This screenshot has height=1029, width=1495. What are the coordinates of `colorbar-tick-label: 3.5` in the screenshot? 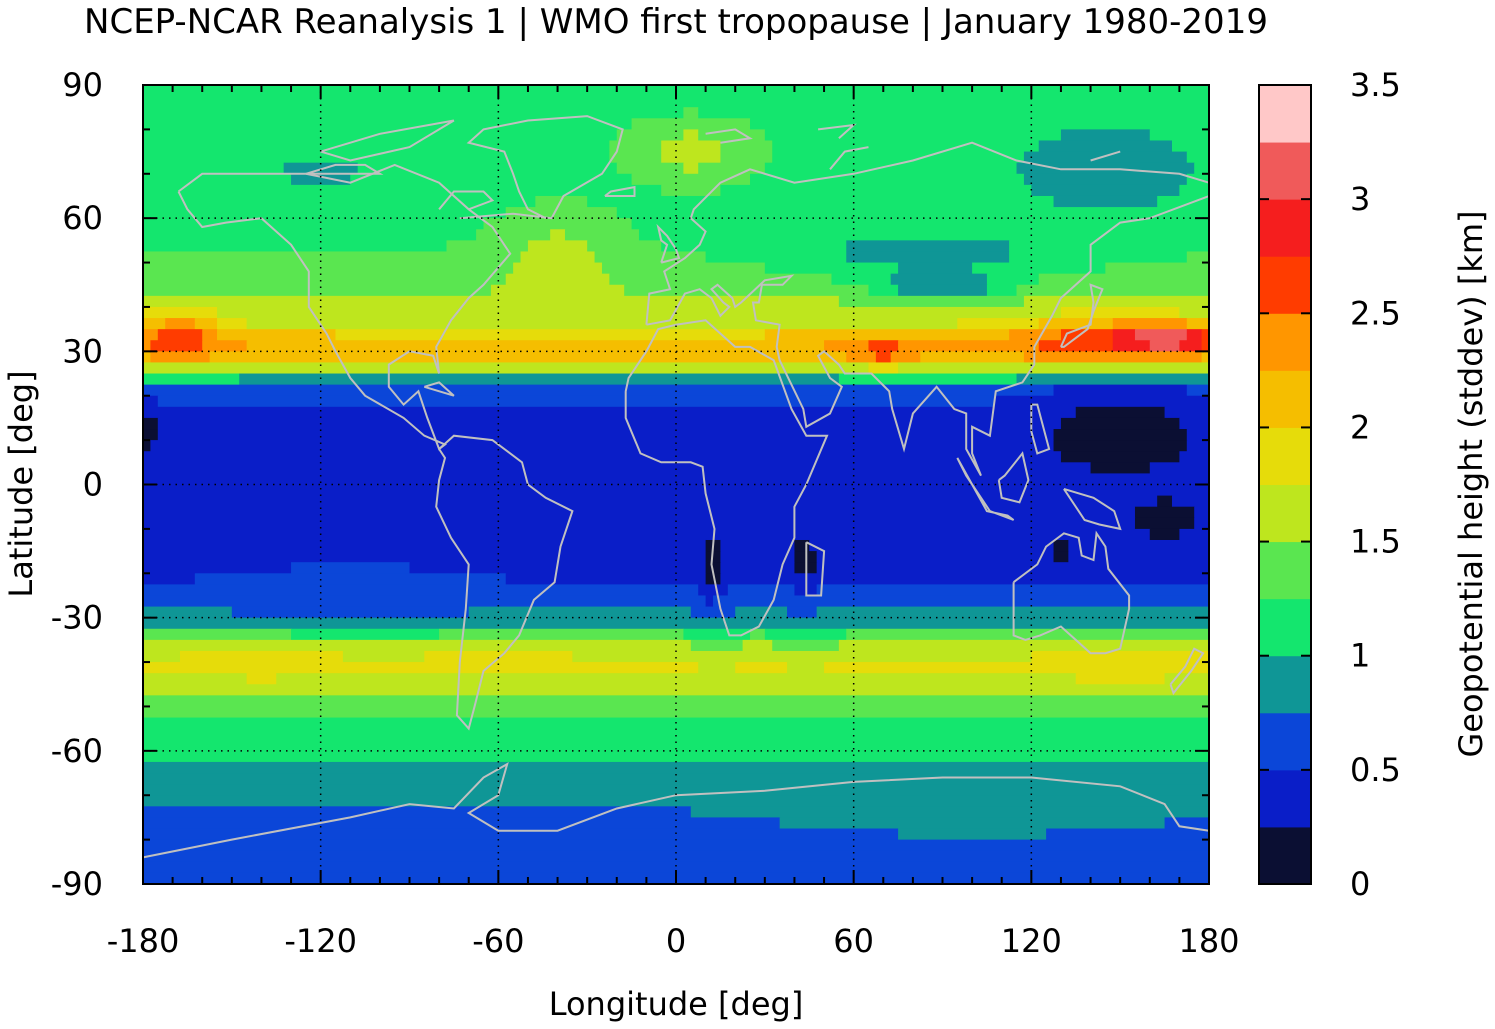 It's located at (1375, 85).